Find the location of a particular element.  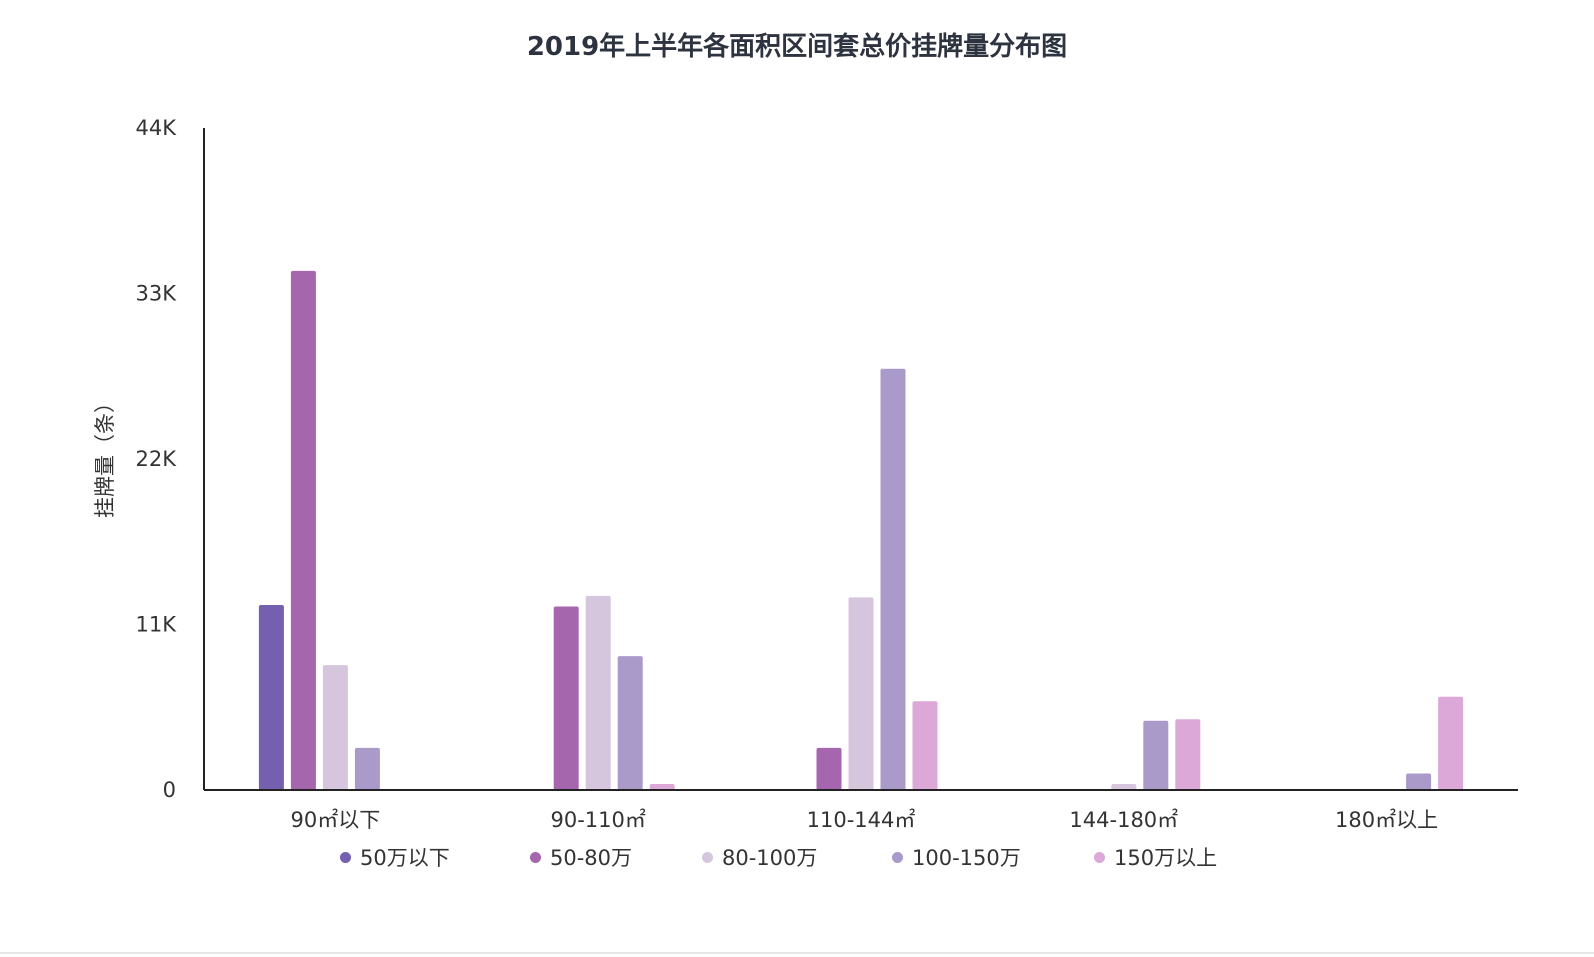

legend-label: 80-100万 is located at coordinates (770, 858).